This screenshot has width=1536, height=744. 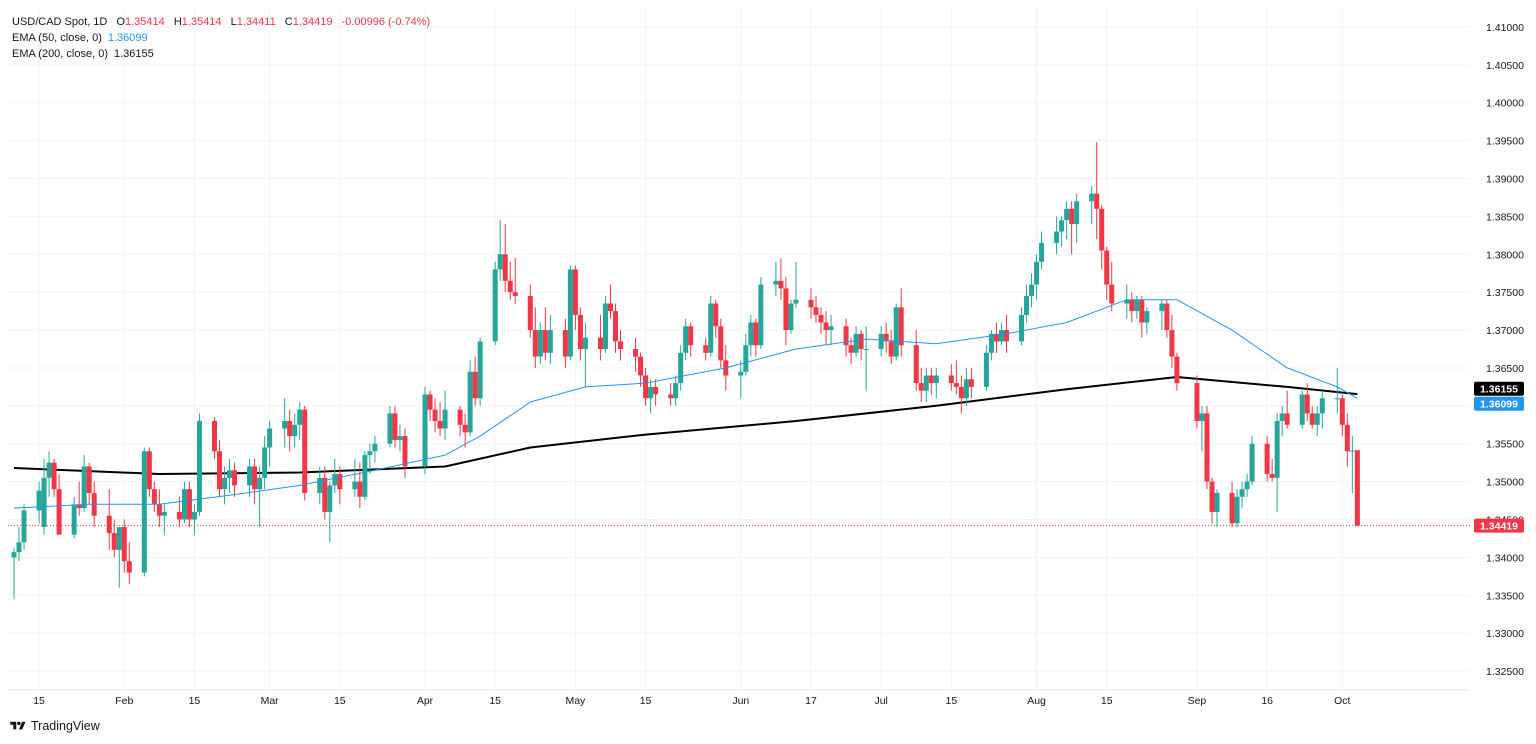 What do you see at coordinates (1499, 388) in the screenshot?
I see `price-badge-ema-200: 1.36155` at bounding box center [1499, 388].